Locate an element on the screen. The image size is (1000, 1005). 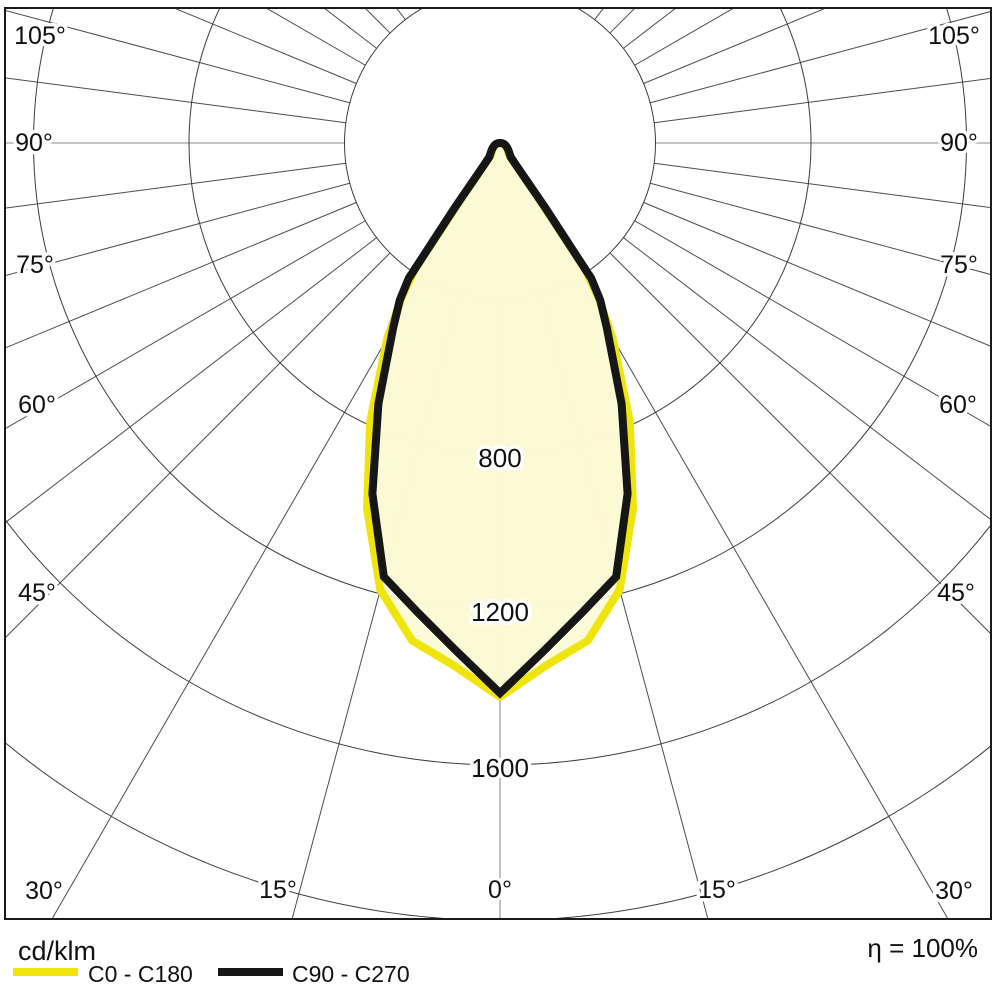
beam-fill-c0 is located at coordinates (500, 420).